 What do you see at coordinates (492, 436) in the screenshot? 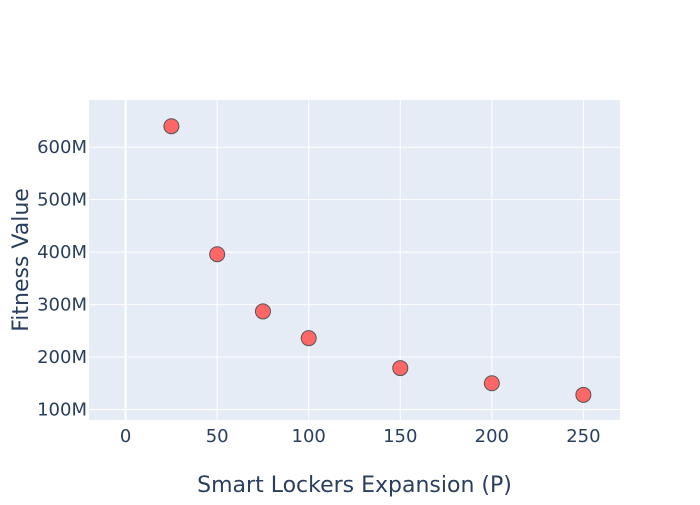
I see `x-tick-label: 200` at bounding box center [492, 436].